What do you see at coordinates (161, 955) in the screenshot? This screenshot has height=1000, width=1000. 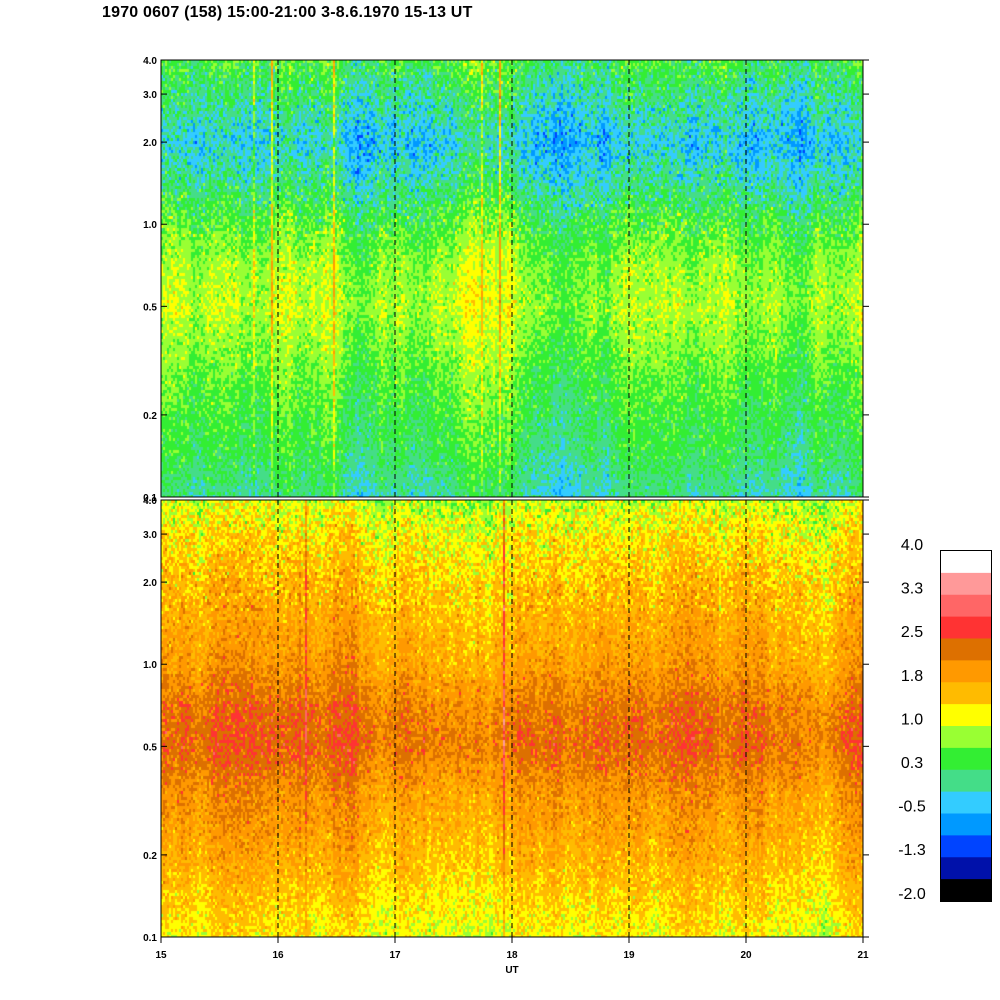 I see `x-tick-label: 15` at bounding box center [161, 955].